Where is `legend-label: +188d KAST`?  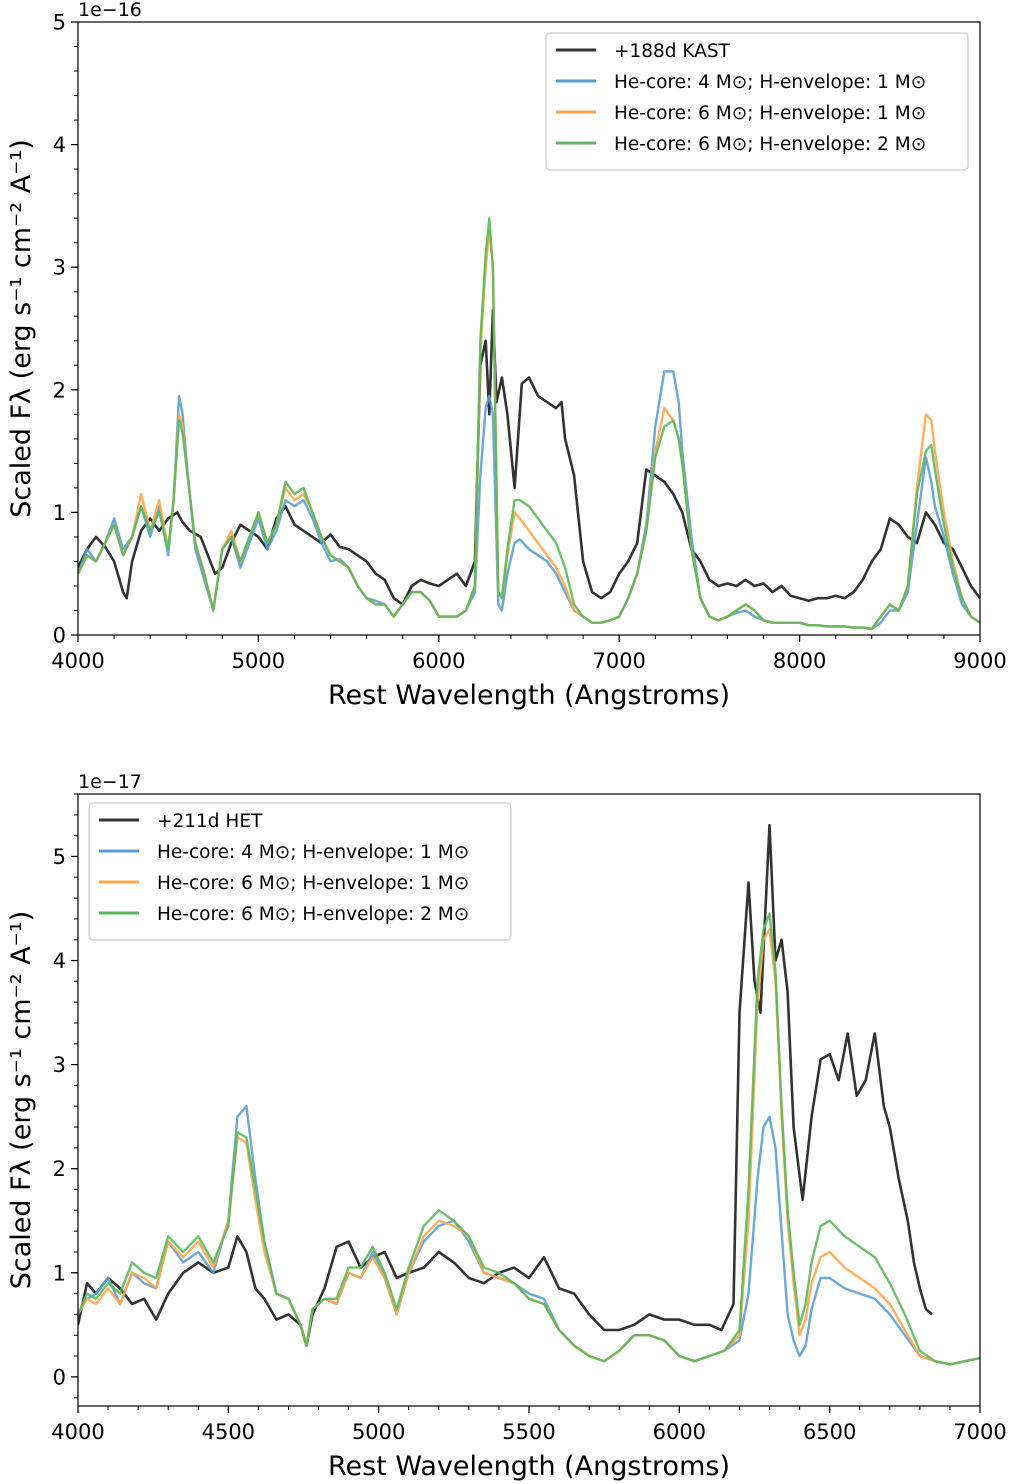 legend-label: +188d KAST is located at coordinates (672, 51).